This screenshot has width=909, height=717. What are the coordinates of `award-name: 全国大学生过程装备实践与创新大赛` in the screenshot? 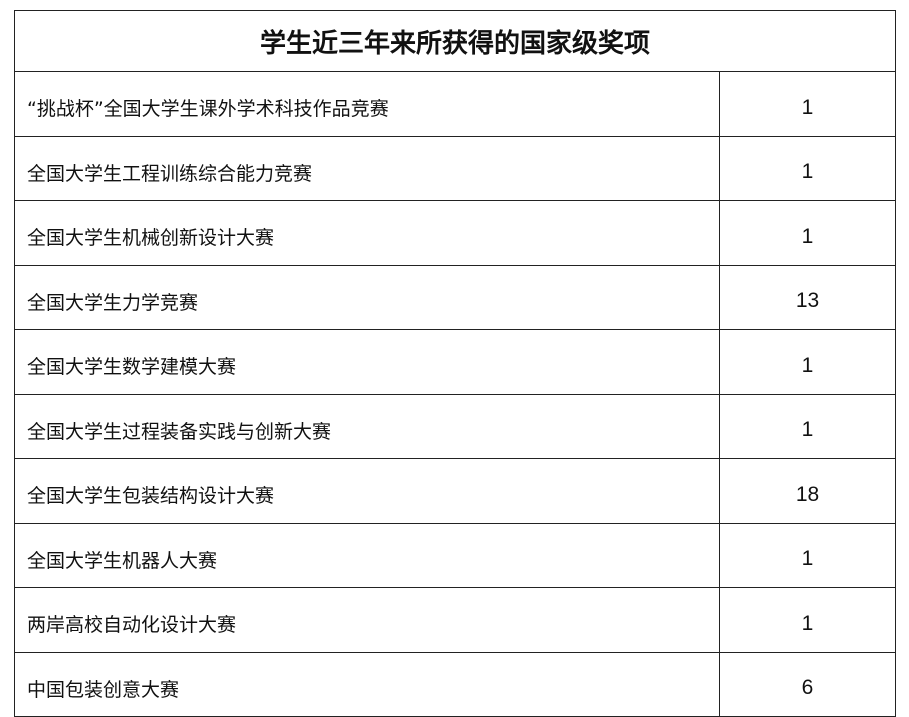 It's located at (367, 426).